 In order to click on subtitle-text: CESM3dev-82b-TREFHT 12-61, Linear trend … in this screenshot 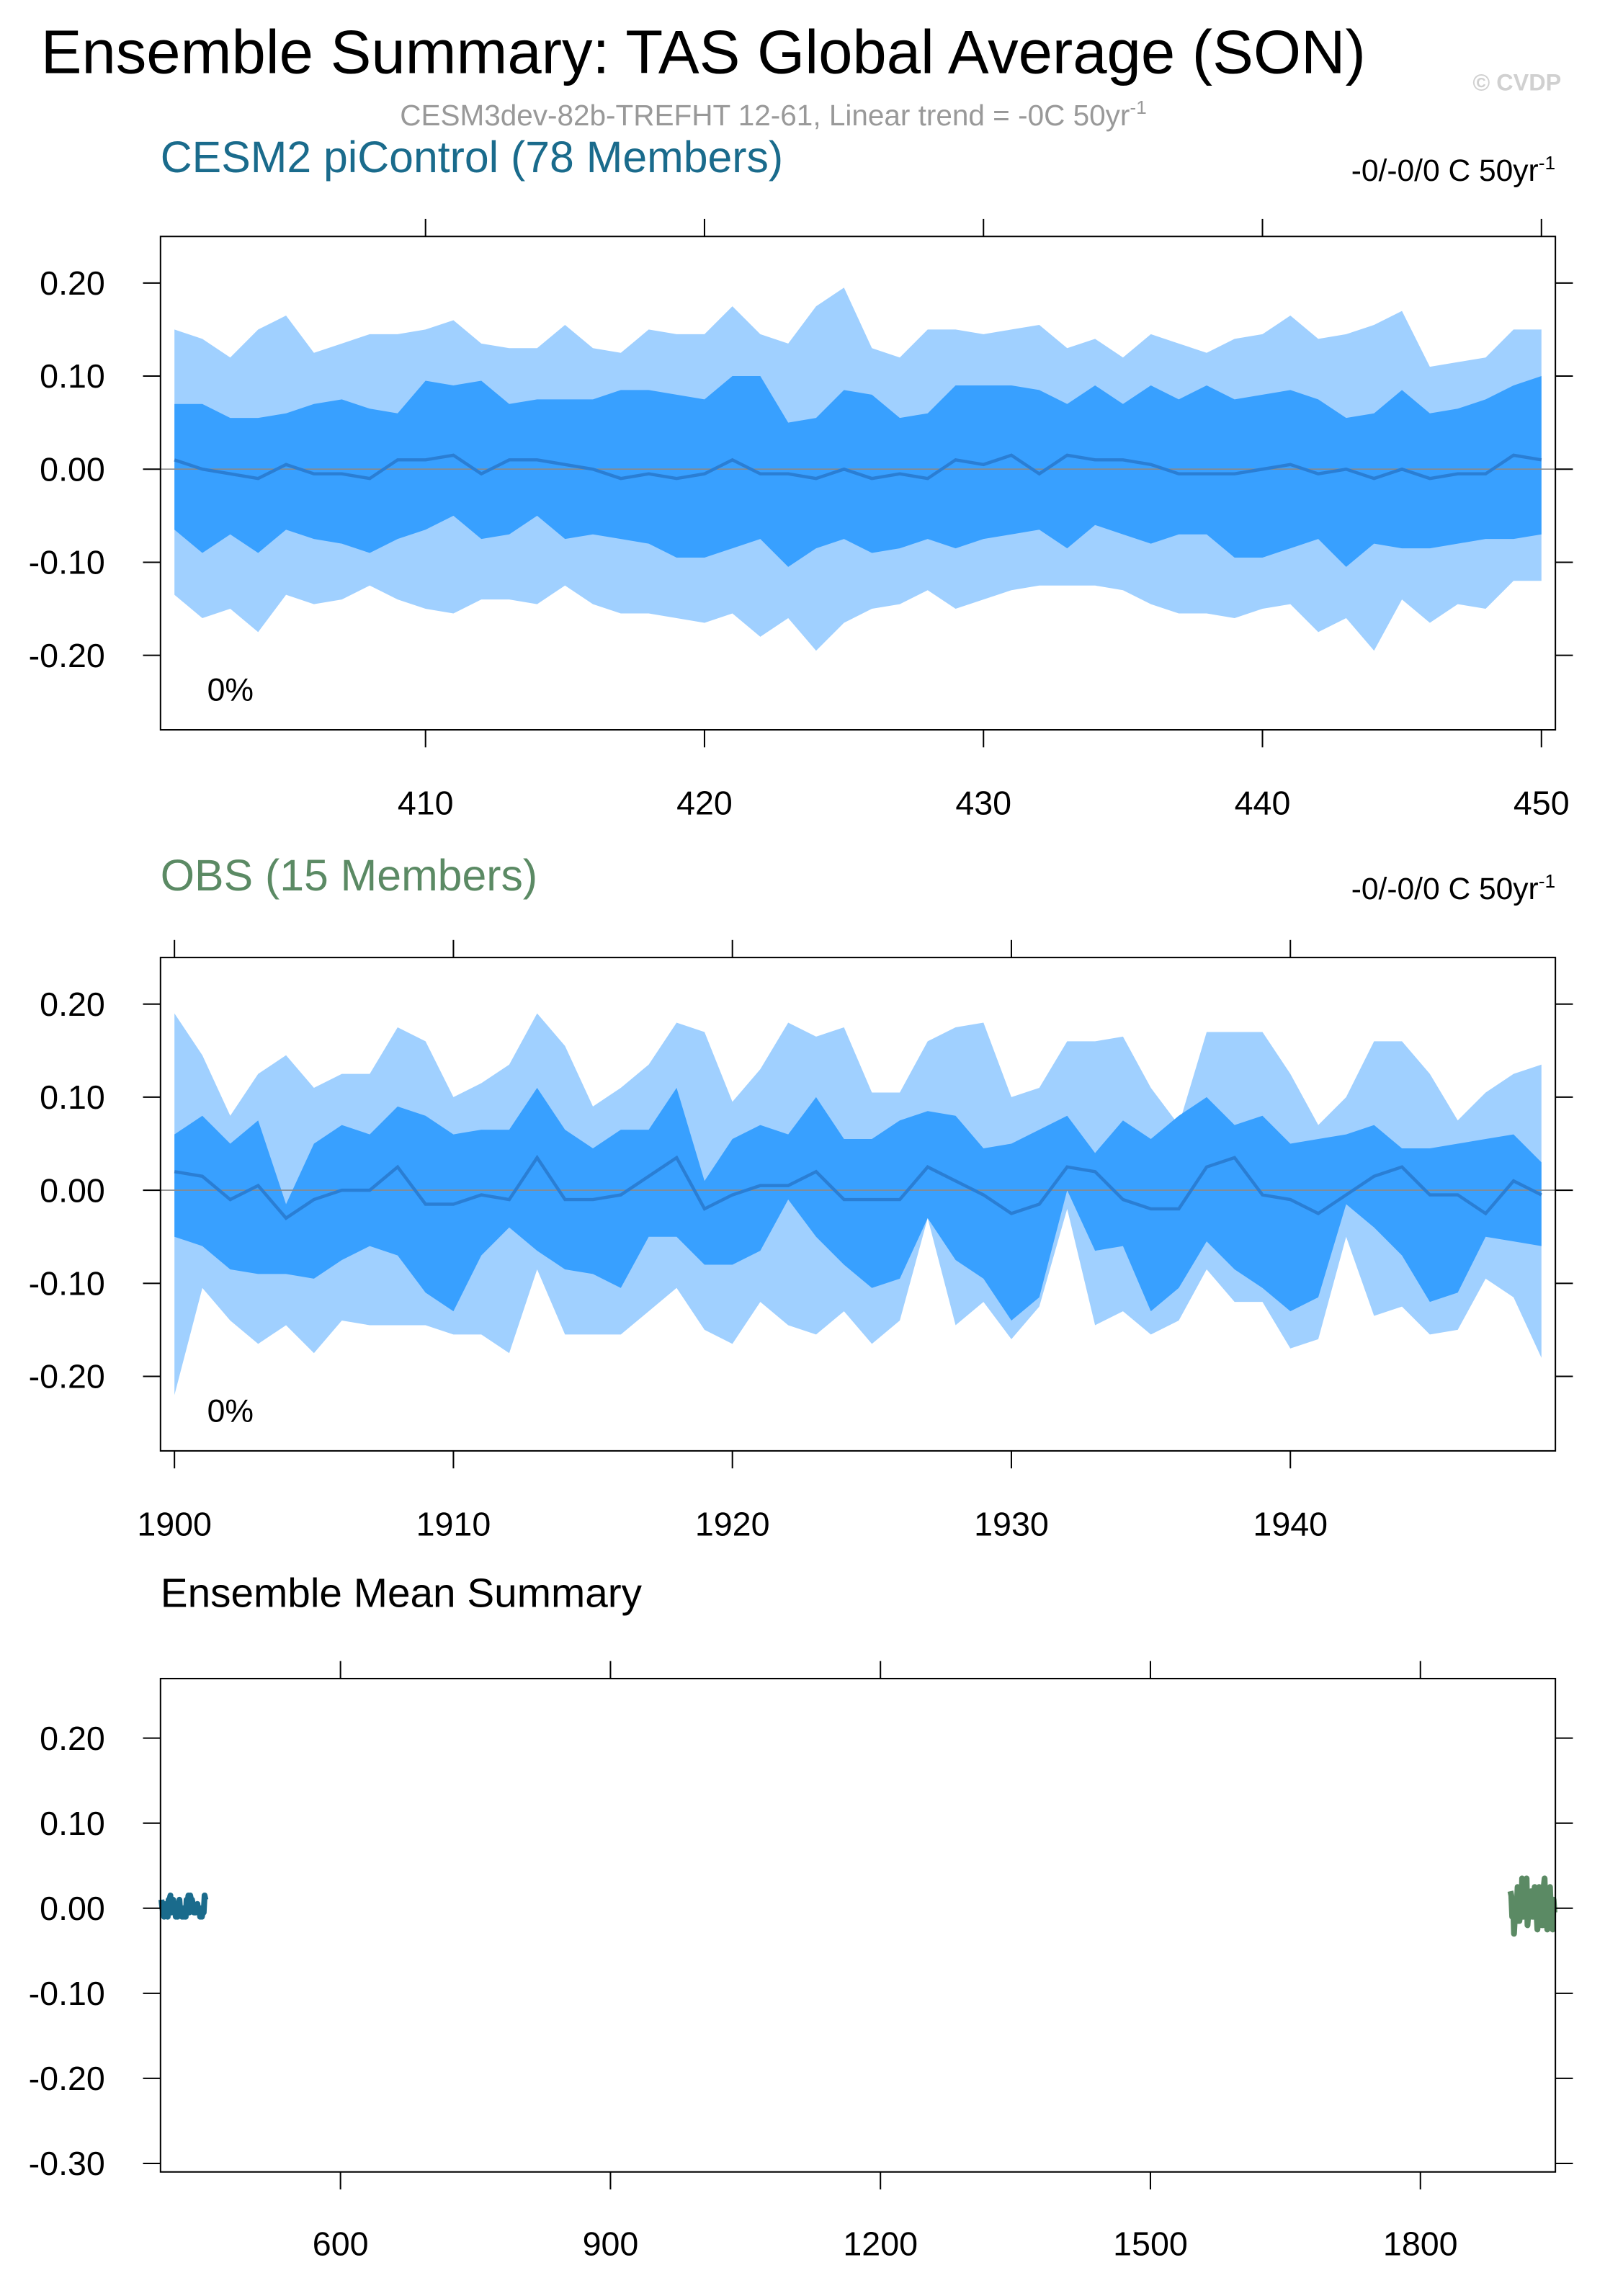, I will do `click(765, 115)`.